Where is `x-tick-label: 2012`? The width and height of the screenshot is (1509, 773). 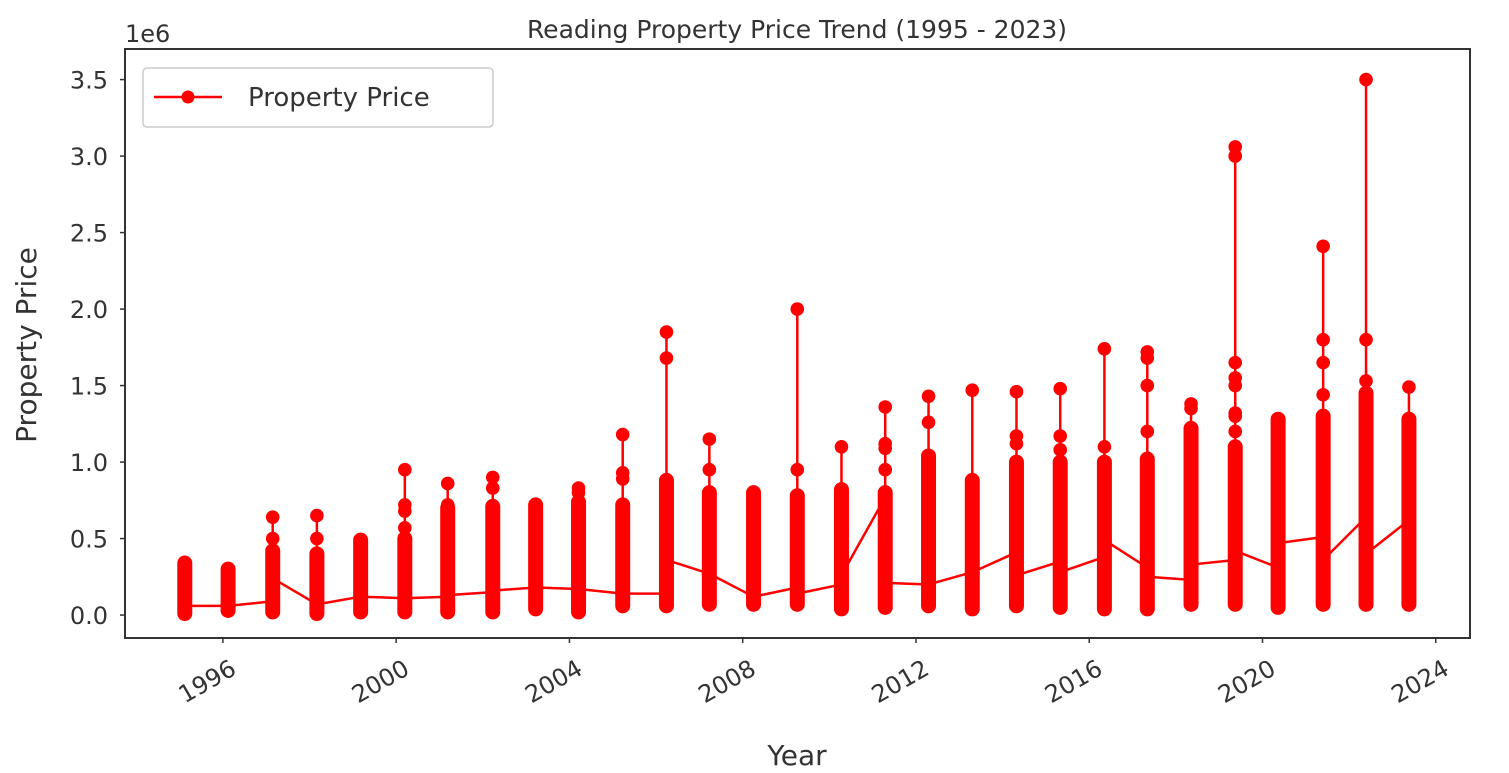
x-tick-label: 2012 is located at coordinates (900, 681).